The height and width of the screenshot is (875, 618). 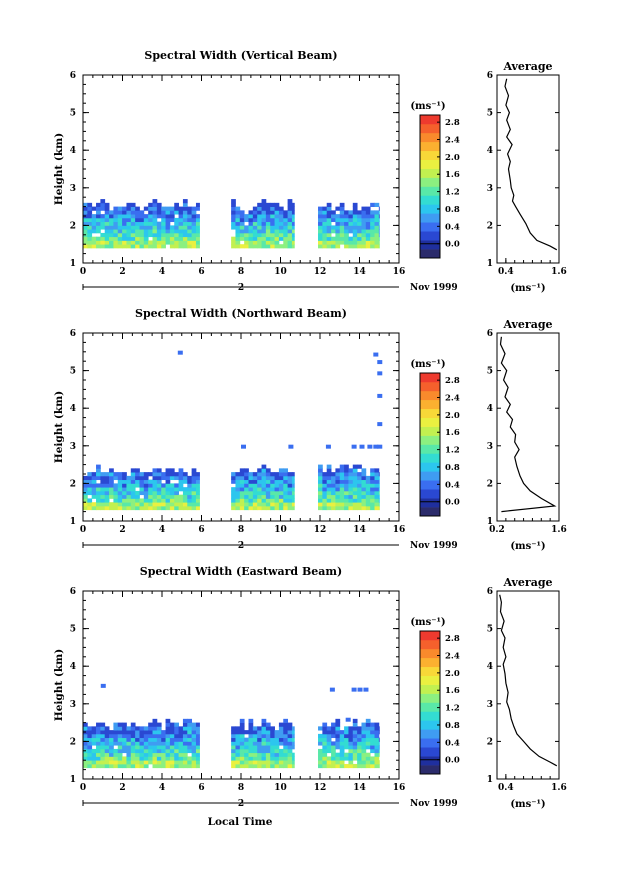 I want to click on colorbar-tick-label: 0.0, so click(x=452, y=761).